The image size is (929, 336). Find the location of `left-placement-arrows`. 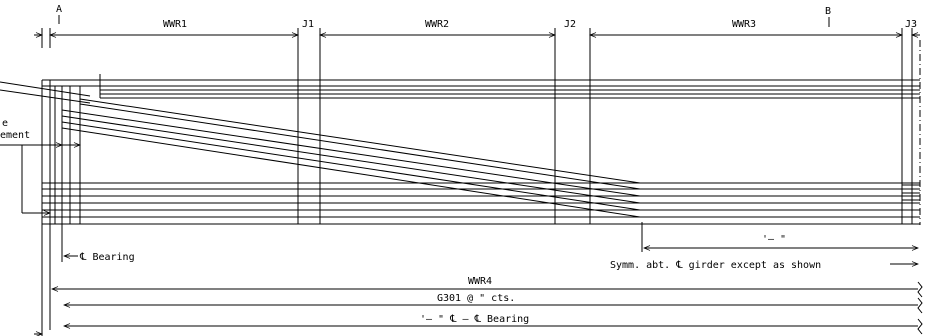

left-placement-arrows is located at coordinates (40, 179).